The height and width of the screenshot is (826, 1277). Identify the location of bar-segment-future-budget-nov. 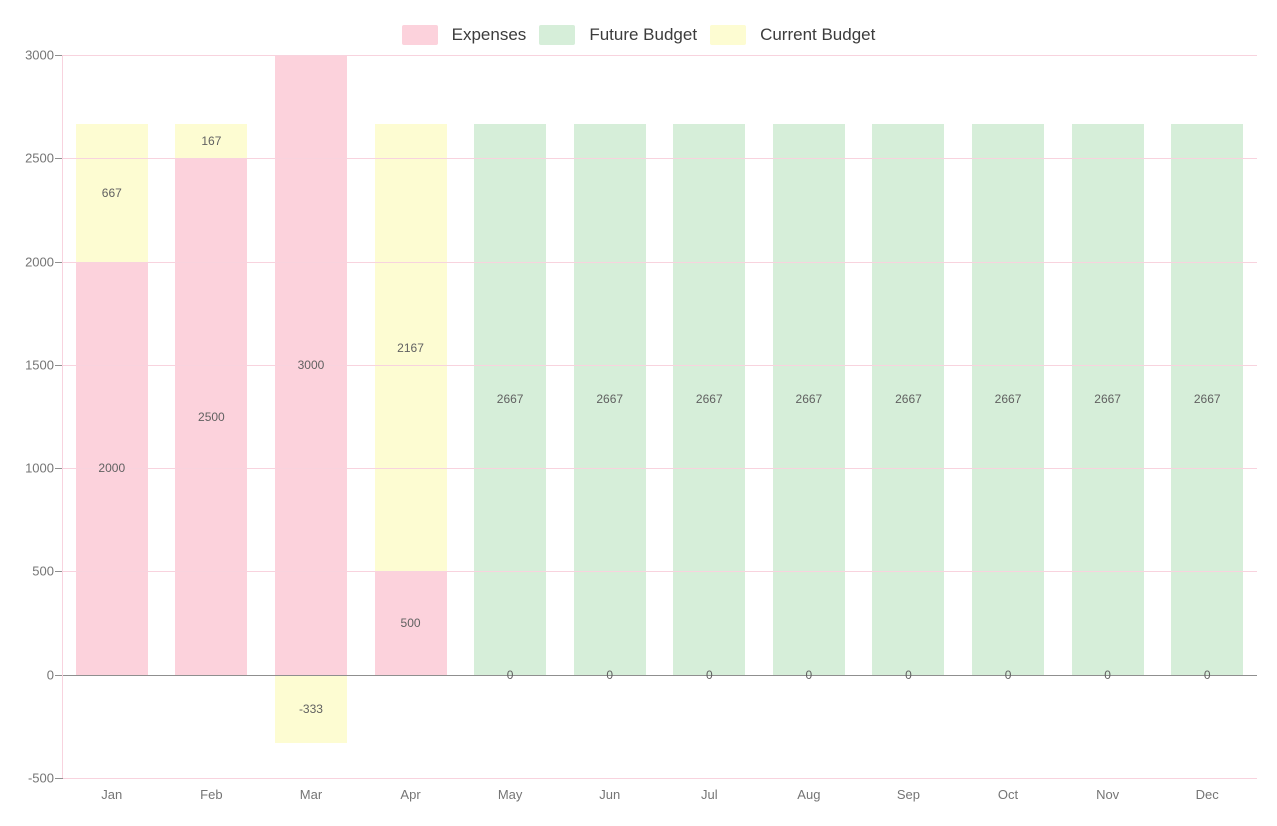
(1107, 399).